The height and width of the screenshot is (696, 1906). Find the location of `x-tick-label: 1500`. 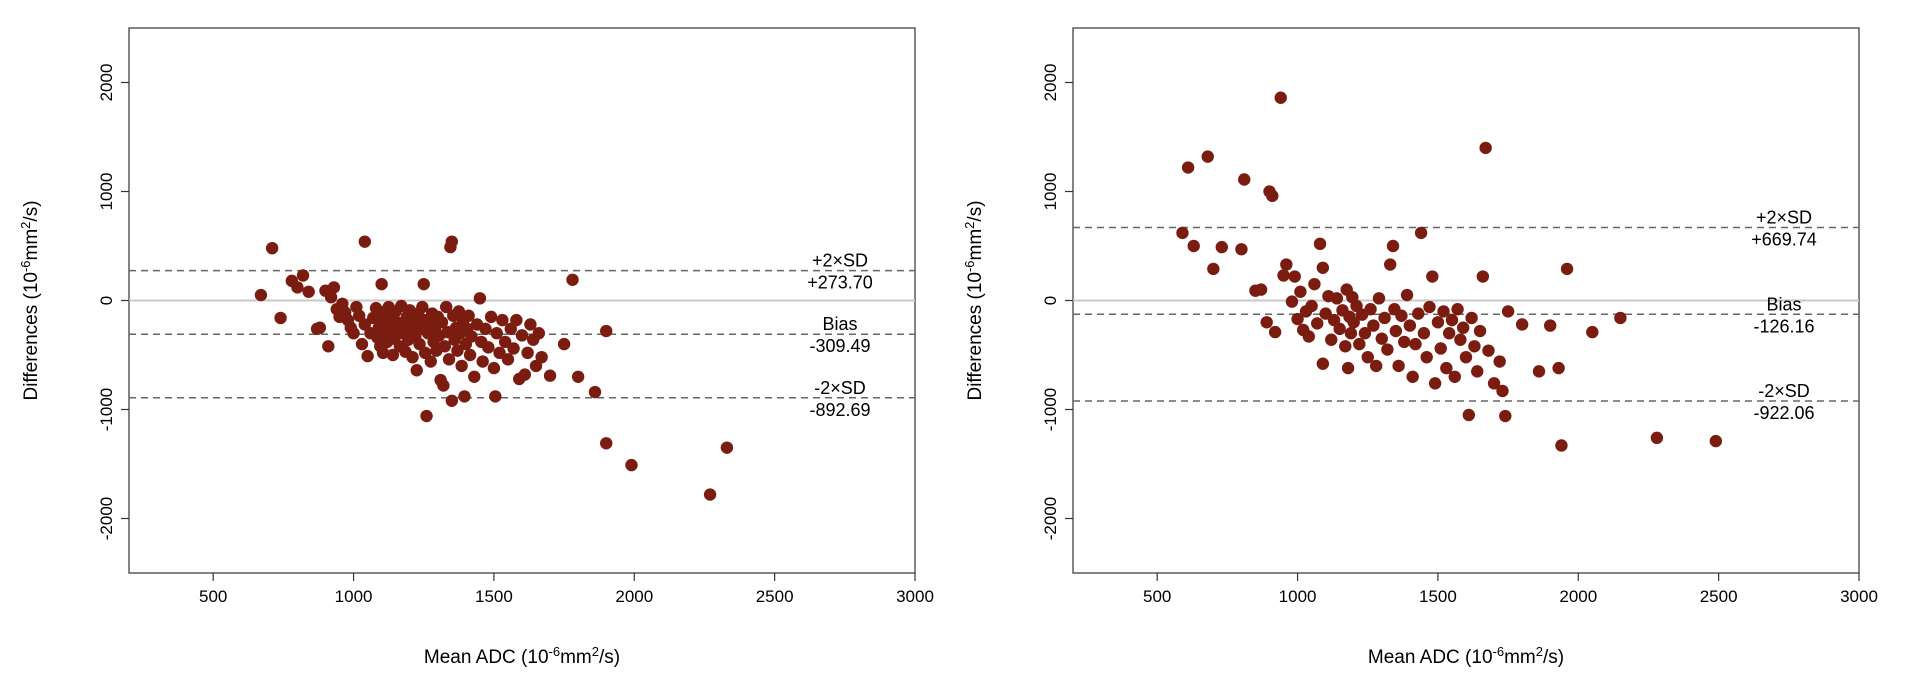

x-tick-label: 1500 is located at coordinates (1438, 596).